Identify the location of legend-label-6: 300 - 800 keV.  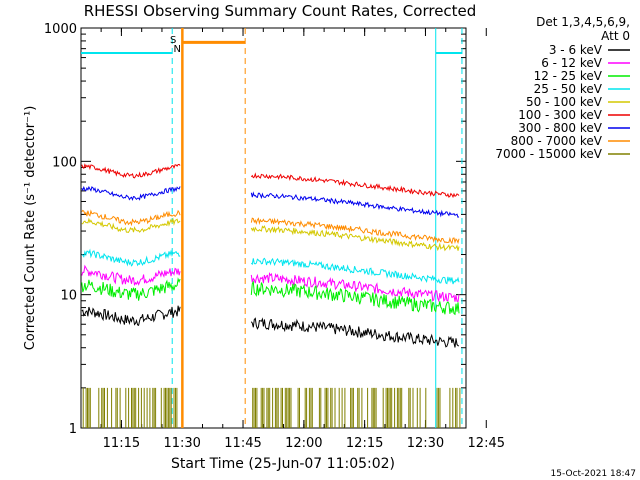
(560, 128).